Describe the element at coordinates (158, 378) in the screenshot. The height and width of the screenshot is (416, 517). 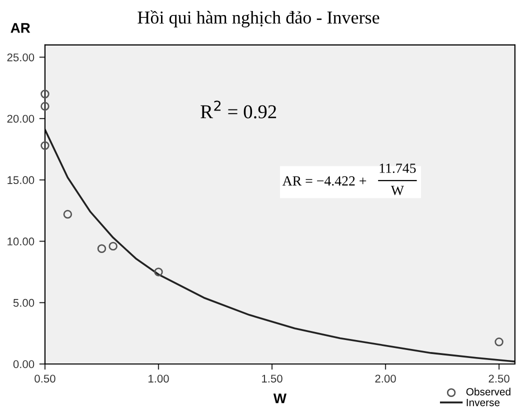
I see `x-tick-label: 1.00` at that location.